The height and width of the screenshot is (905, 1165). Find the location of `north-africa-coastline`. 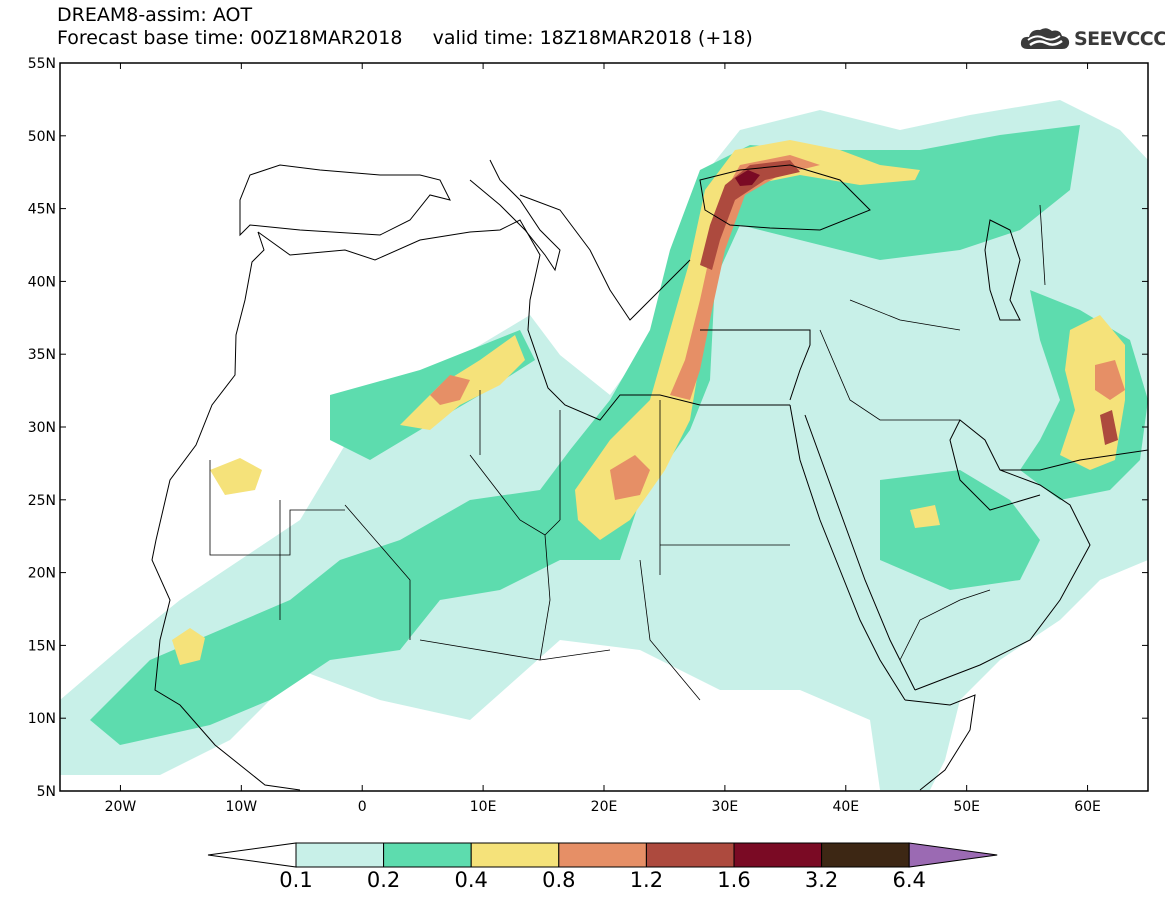

north-africa-coastline is located at coordinates (523, 320).